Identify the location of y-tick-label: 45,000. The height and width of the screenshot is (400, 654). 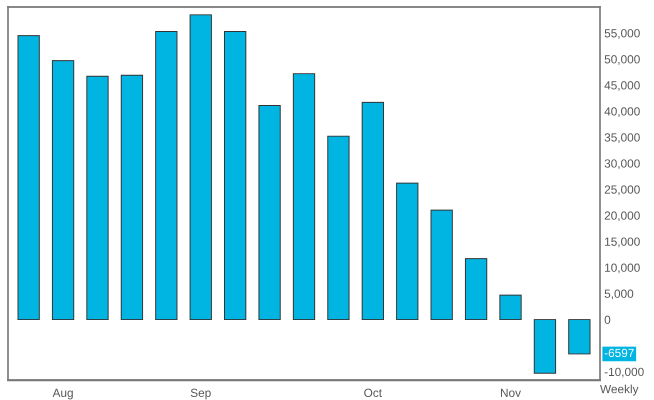
(622, 86).